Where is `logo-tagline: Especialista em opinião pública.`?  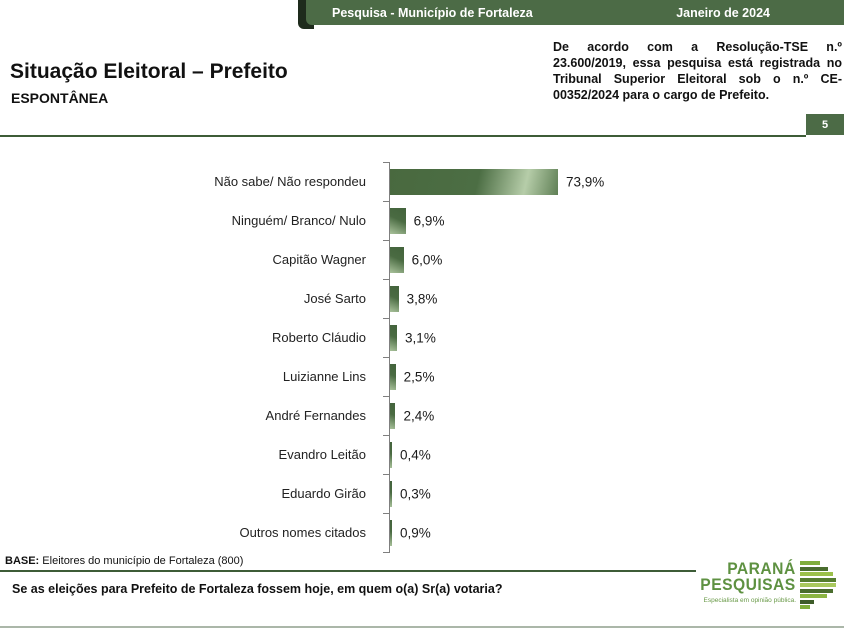
logo-tagline: Especialista em opinião pública. is located at coordinates (750, 601).